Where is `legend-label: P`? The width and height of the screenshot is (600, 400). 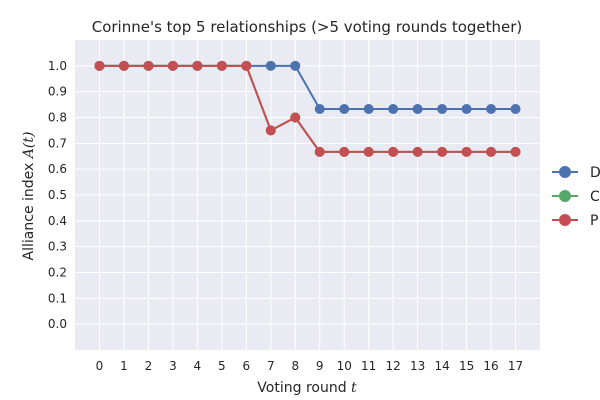
legend-label: P is located at coordinates (594, 221).